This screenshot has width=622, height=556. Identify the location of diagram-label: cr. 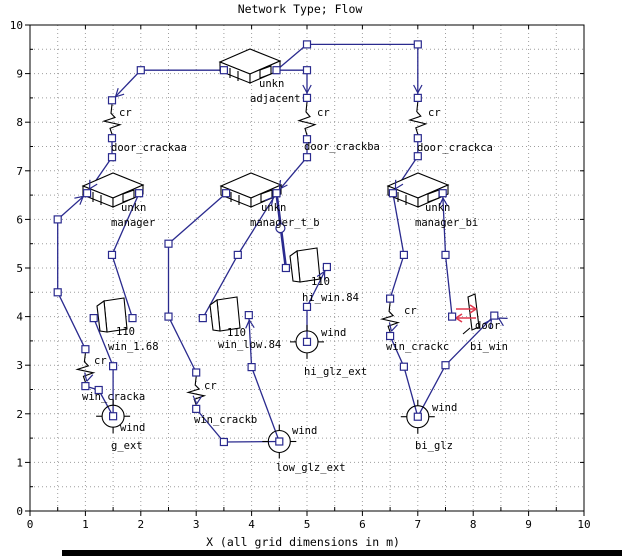
(100, 361).